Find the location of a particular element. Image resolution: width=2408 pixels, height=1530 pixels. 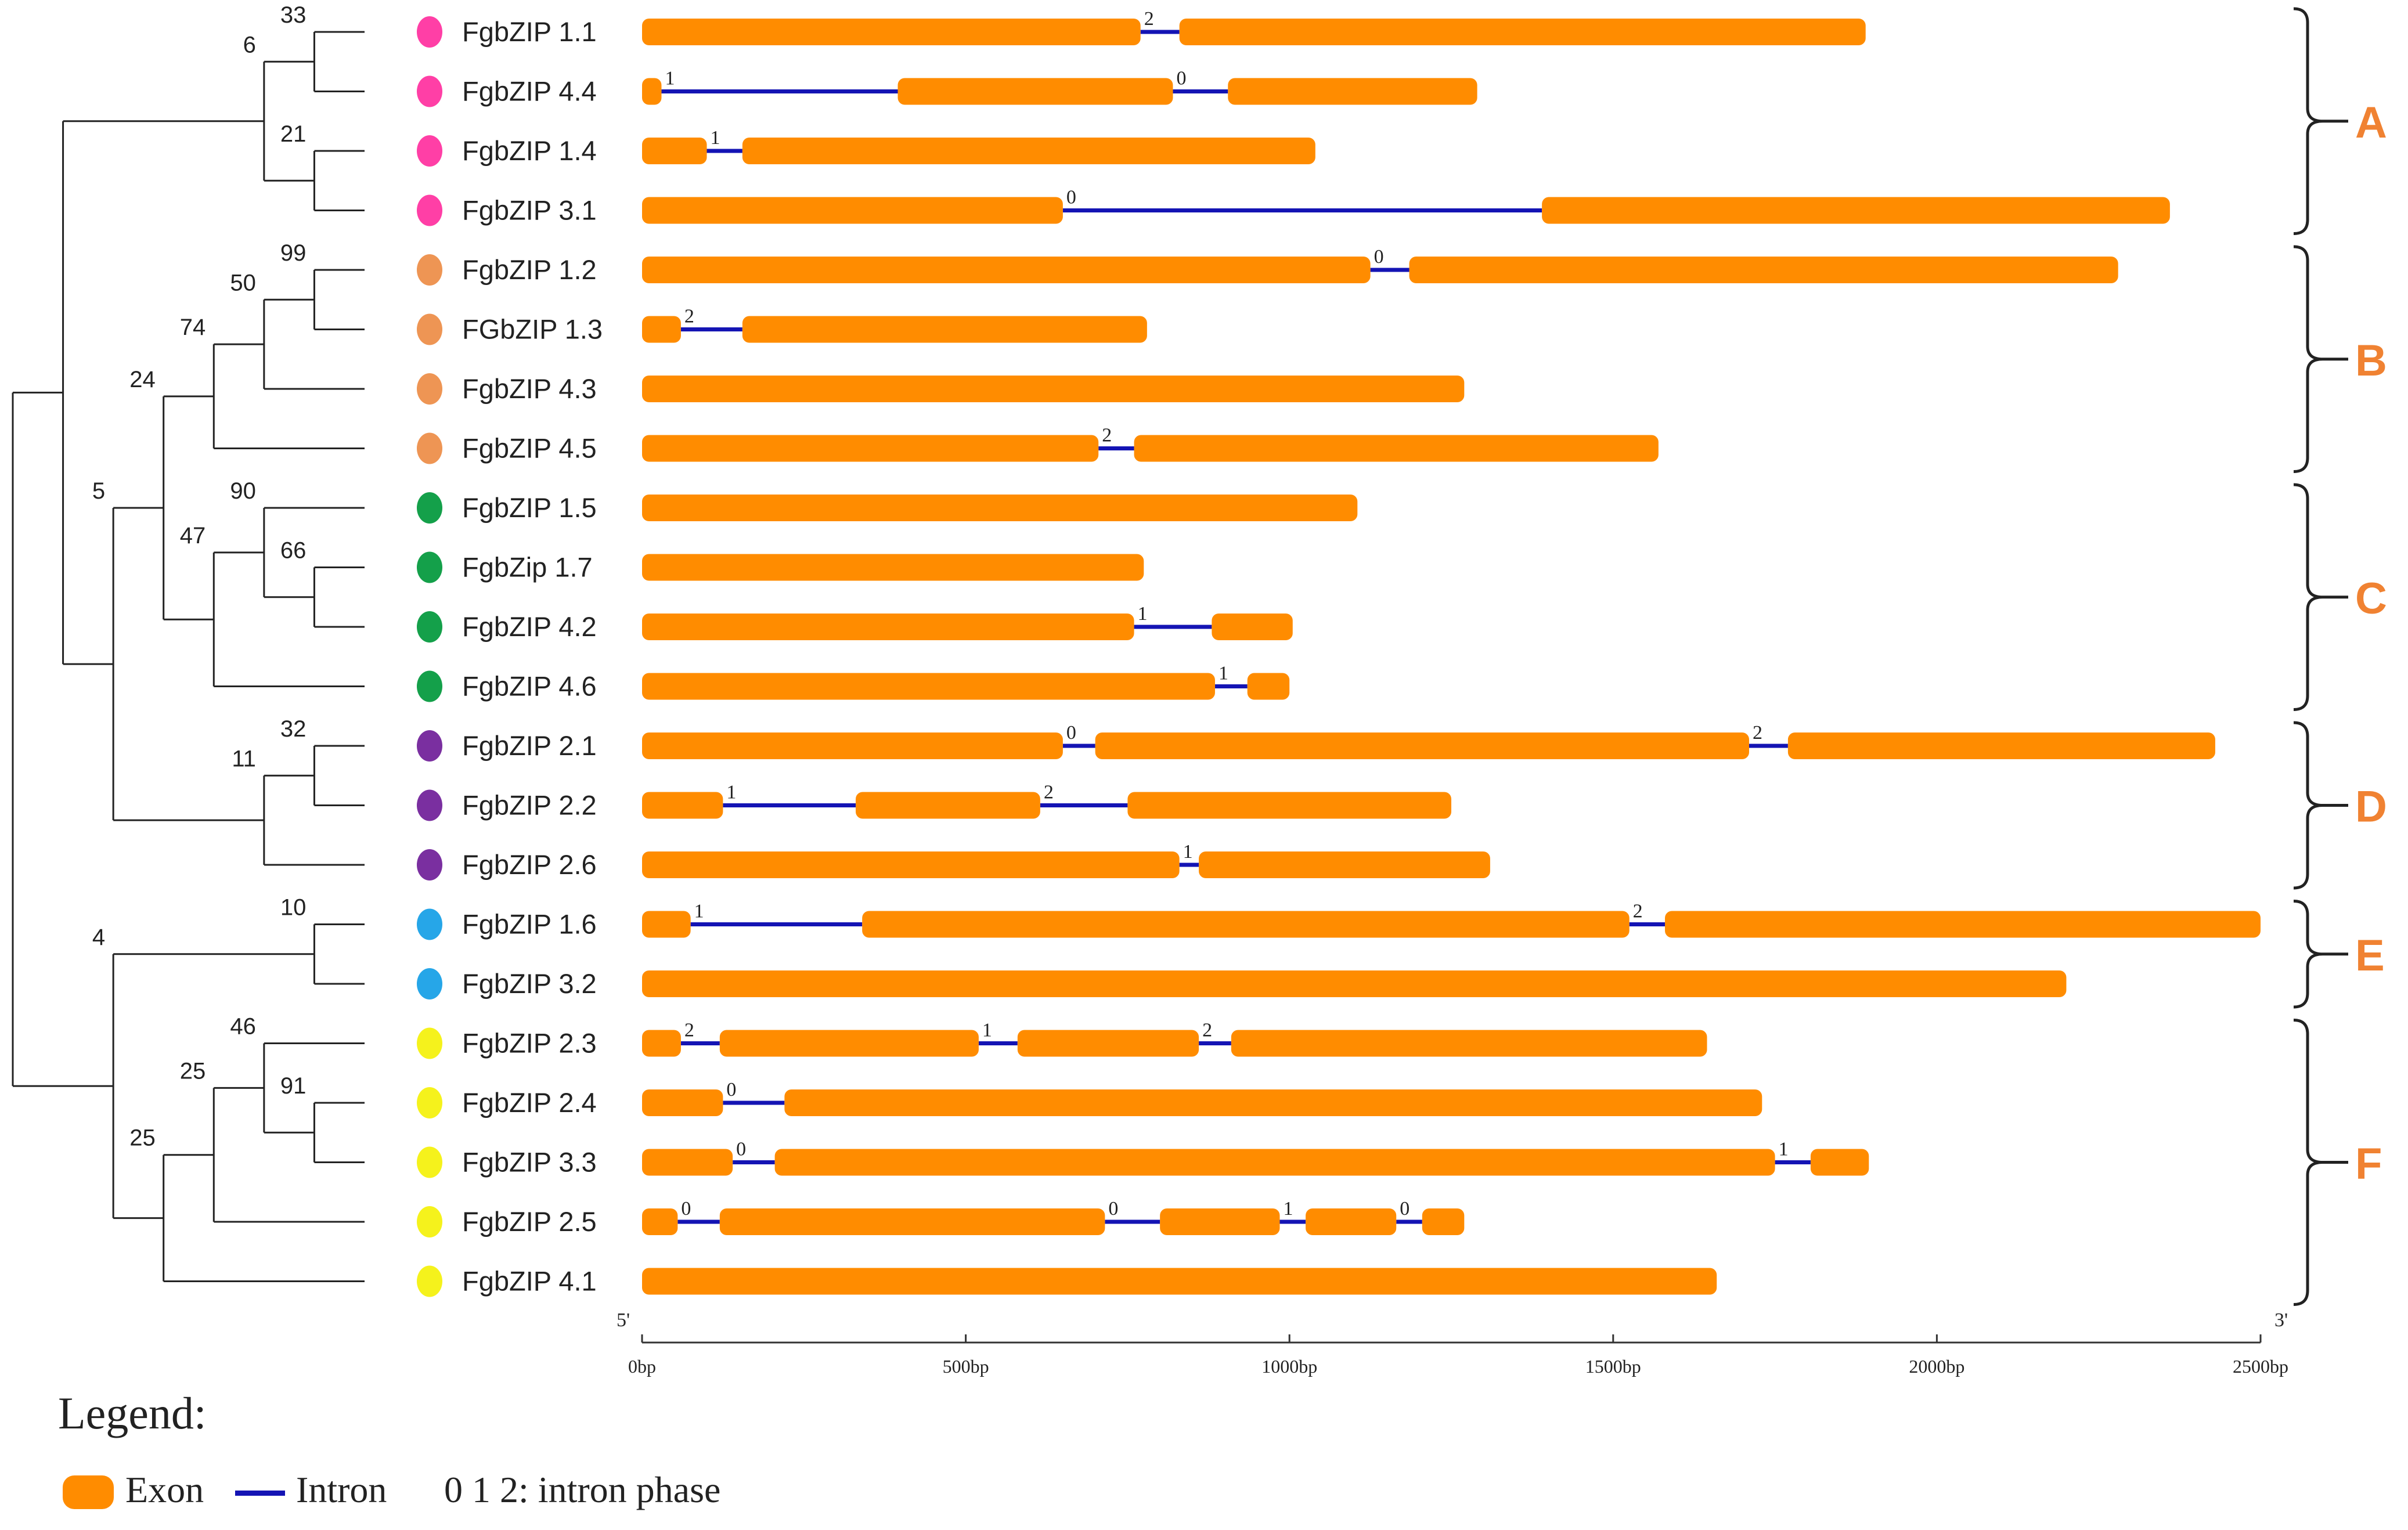

gene-name: FgbZIP 2.6 is located at coordinates (529, 864).